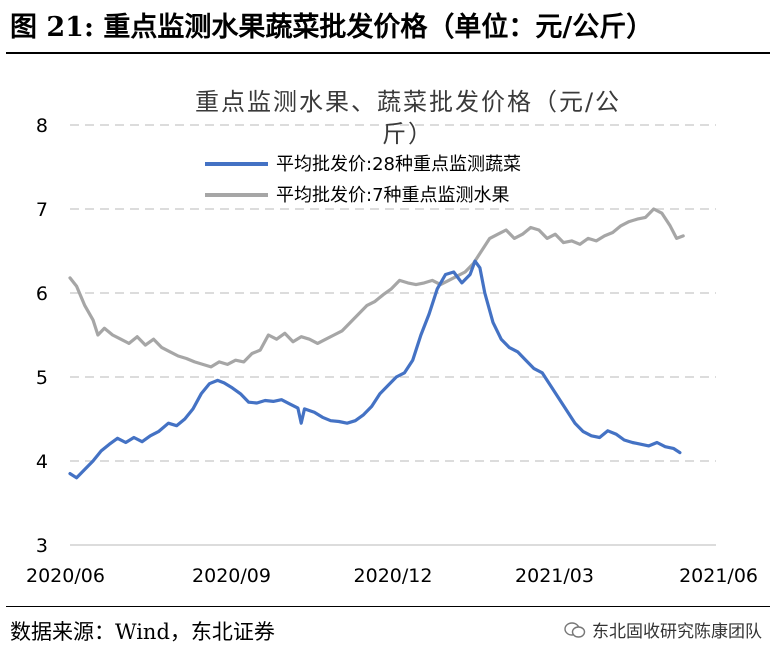 Image resolution: width=776 pixels, height=660 pixels. I want to click on watermark-text: 东北固收研究陈康团队, so click(677, 632).